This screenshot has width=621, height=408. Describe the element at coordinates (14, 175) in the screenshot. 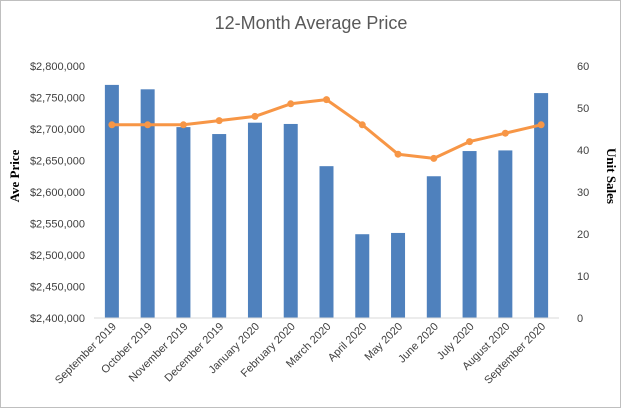

I see `left-axis-title: Ave Price` at that location.